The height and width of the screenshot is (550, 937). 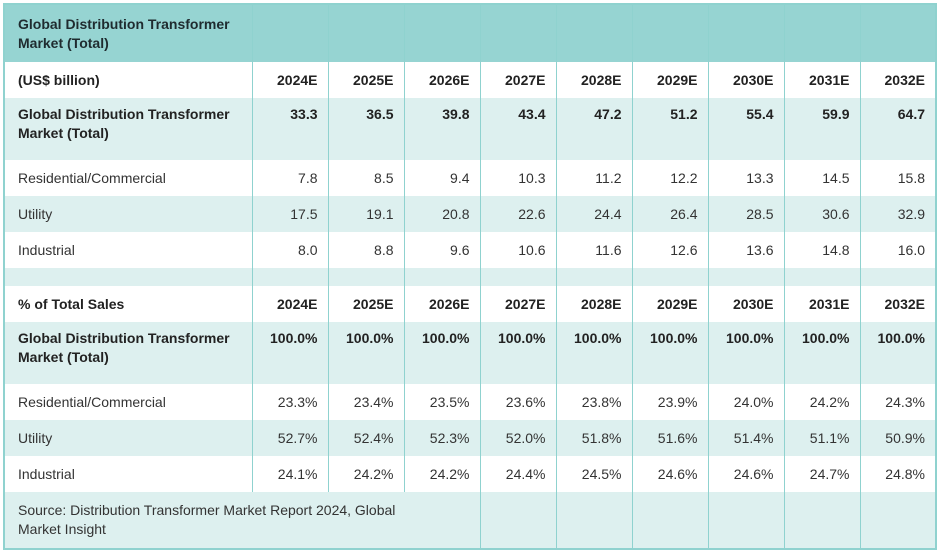 What do you see at coordinates (594, 178) in the screenshot?
I see `value-cell: 11.2` at bounding box center [594, 178].